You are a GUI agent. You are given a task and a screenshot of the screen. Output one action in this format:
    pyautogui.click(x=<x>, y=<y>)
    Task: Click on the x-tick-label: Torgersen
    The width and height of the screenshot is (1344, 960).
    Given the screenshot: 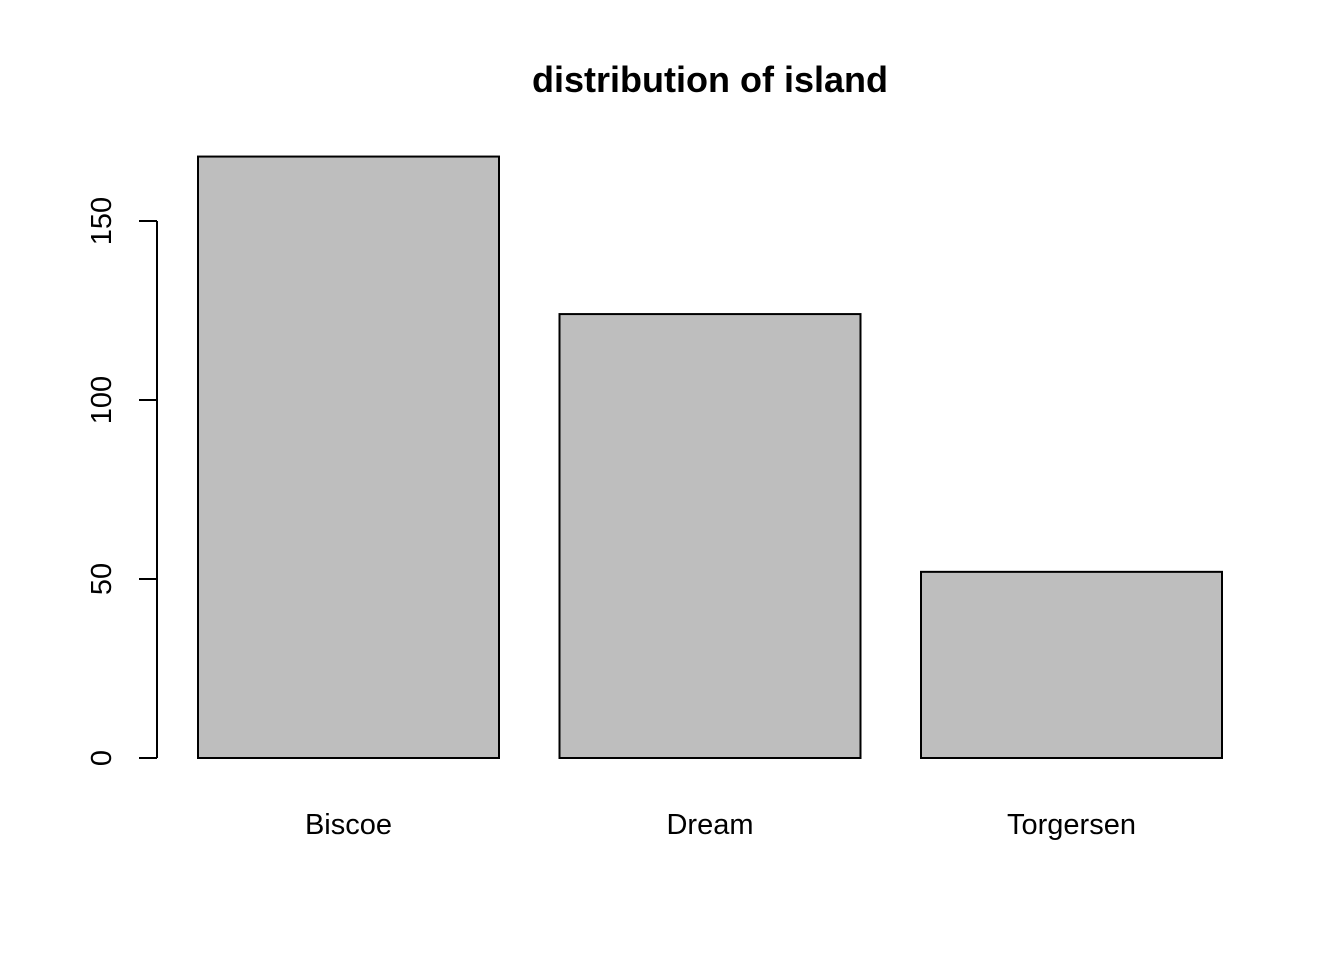 What is the action you would take?
    pyautogui.click(x=1071, y=825)
    